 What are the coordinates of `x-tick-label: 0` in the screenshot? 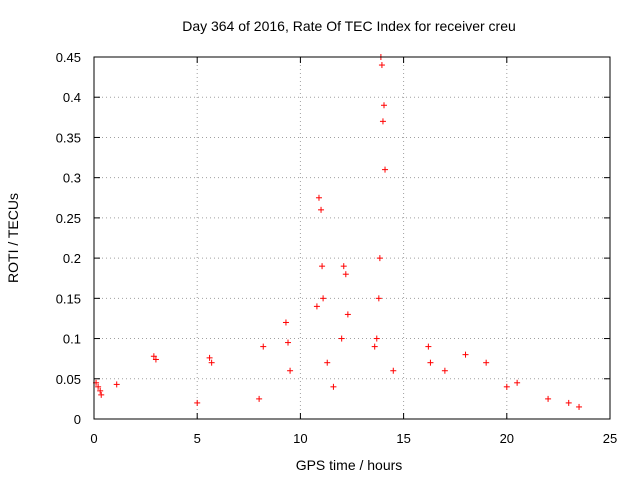 It's located at (93, 438).